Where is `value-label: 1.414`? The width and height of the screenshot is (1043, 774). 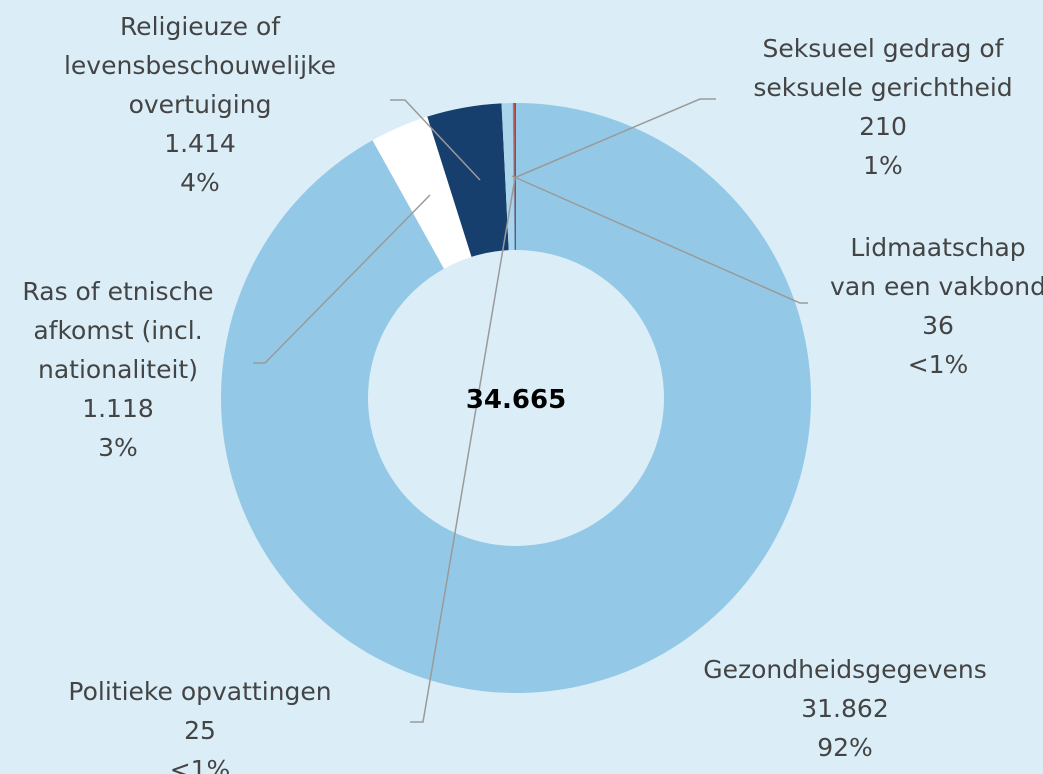
value-label: 1.414 is located at coordinates (200, 143).